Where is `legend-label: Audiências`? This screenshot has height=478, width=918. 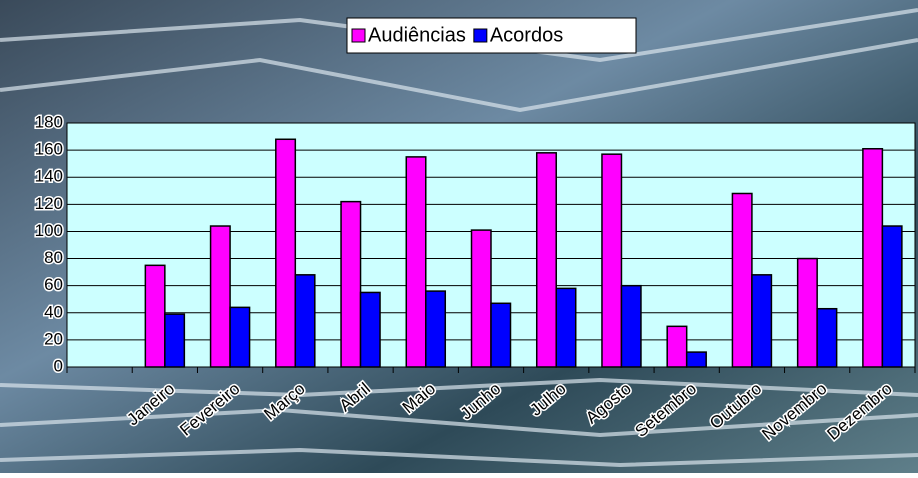
legend-label: Audiências is located at coordinates (417, 35).